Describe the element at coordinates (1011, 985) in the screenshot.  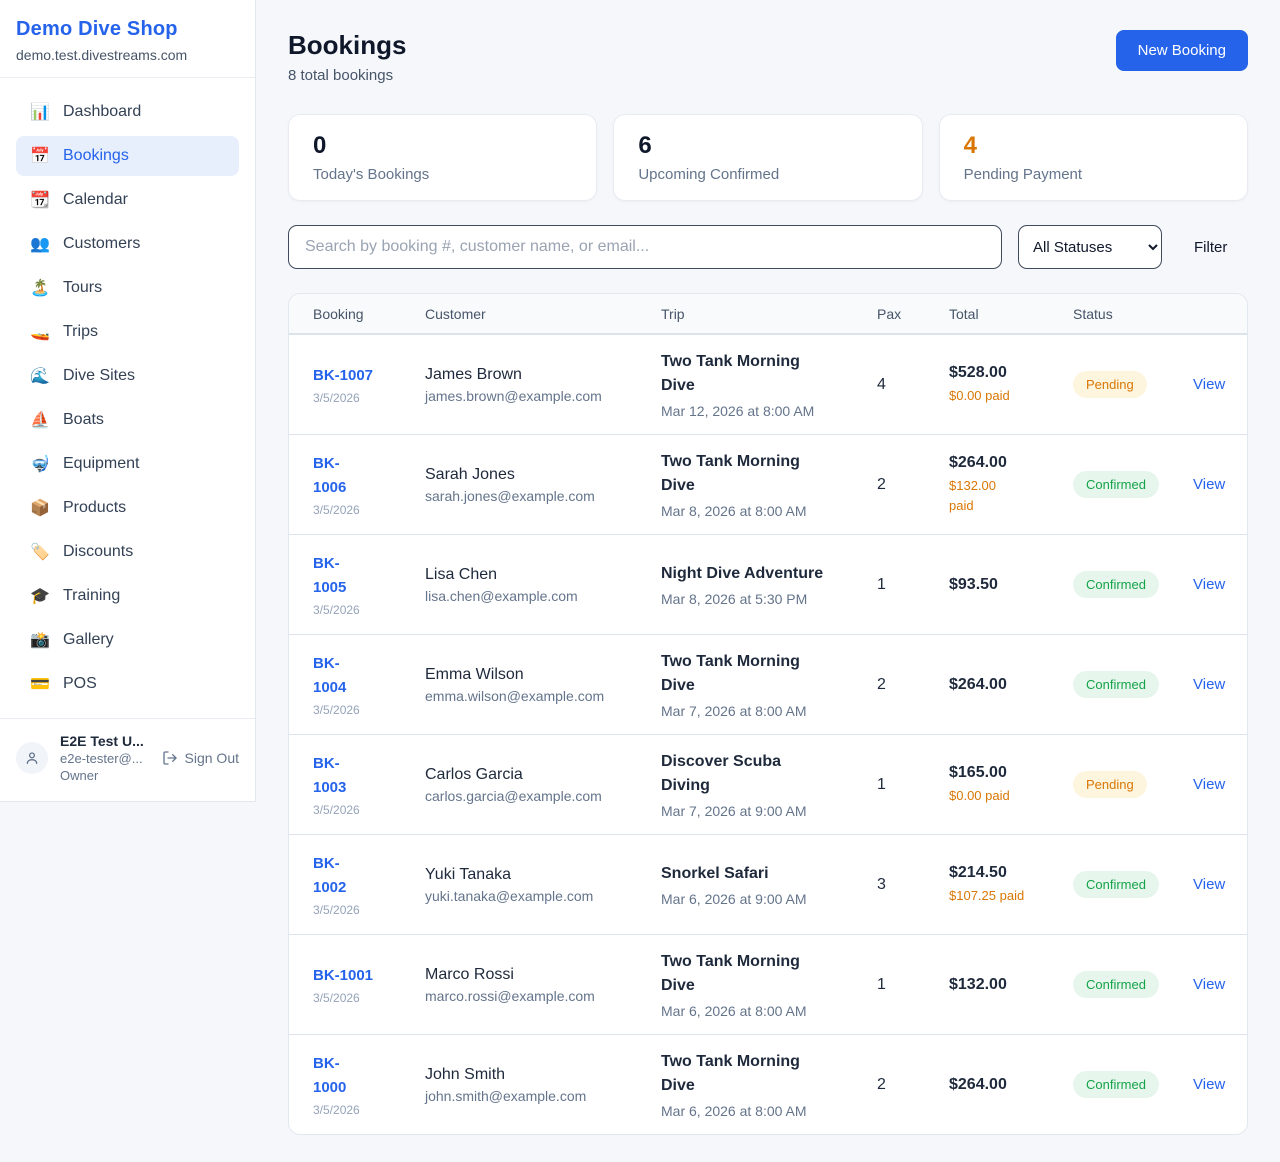
I see `total-cell: $132.00` at that location.